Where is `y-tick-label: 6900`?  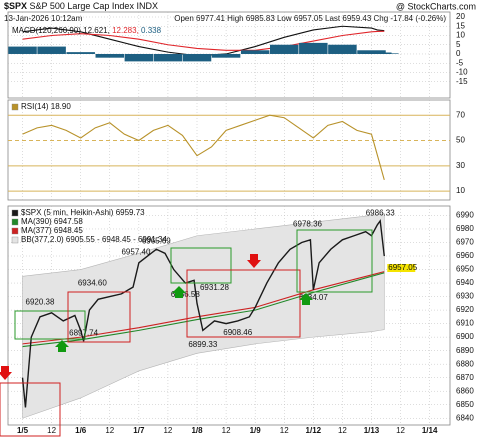 y-tick-label: 6900 is located at coordinates (465, 336).